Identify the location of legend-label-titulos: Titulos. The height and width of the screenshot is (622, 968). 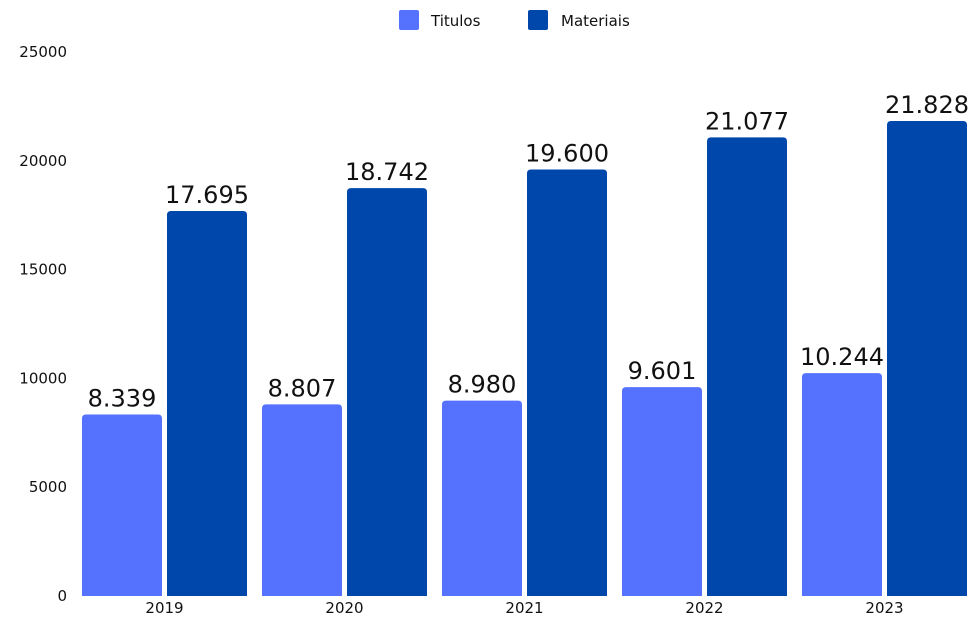
(455, 21).